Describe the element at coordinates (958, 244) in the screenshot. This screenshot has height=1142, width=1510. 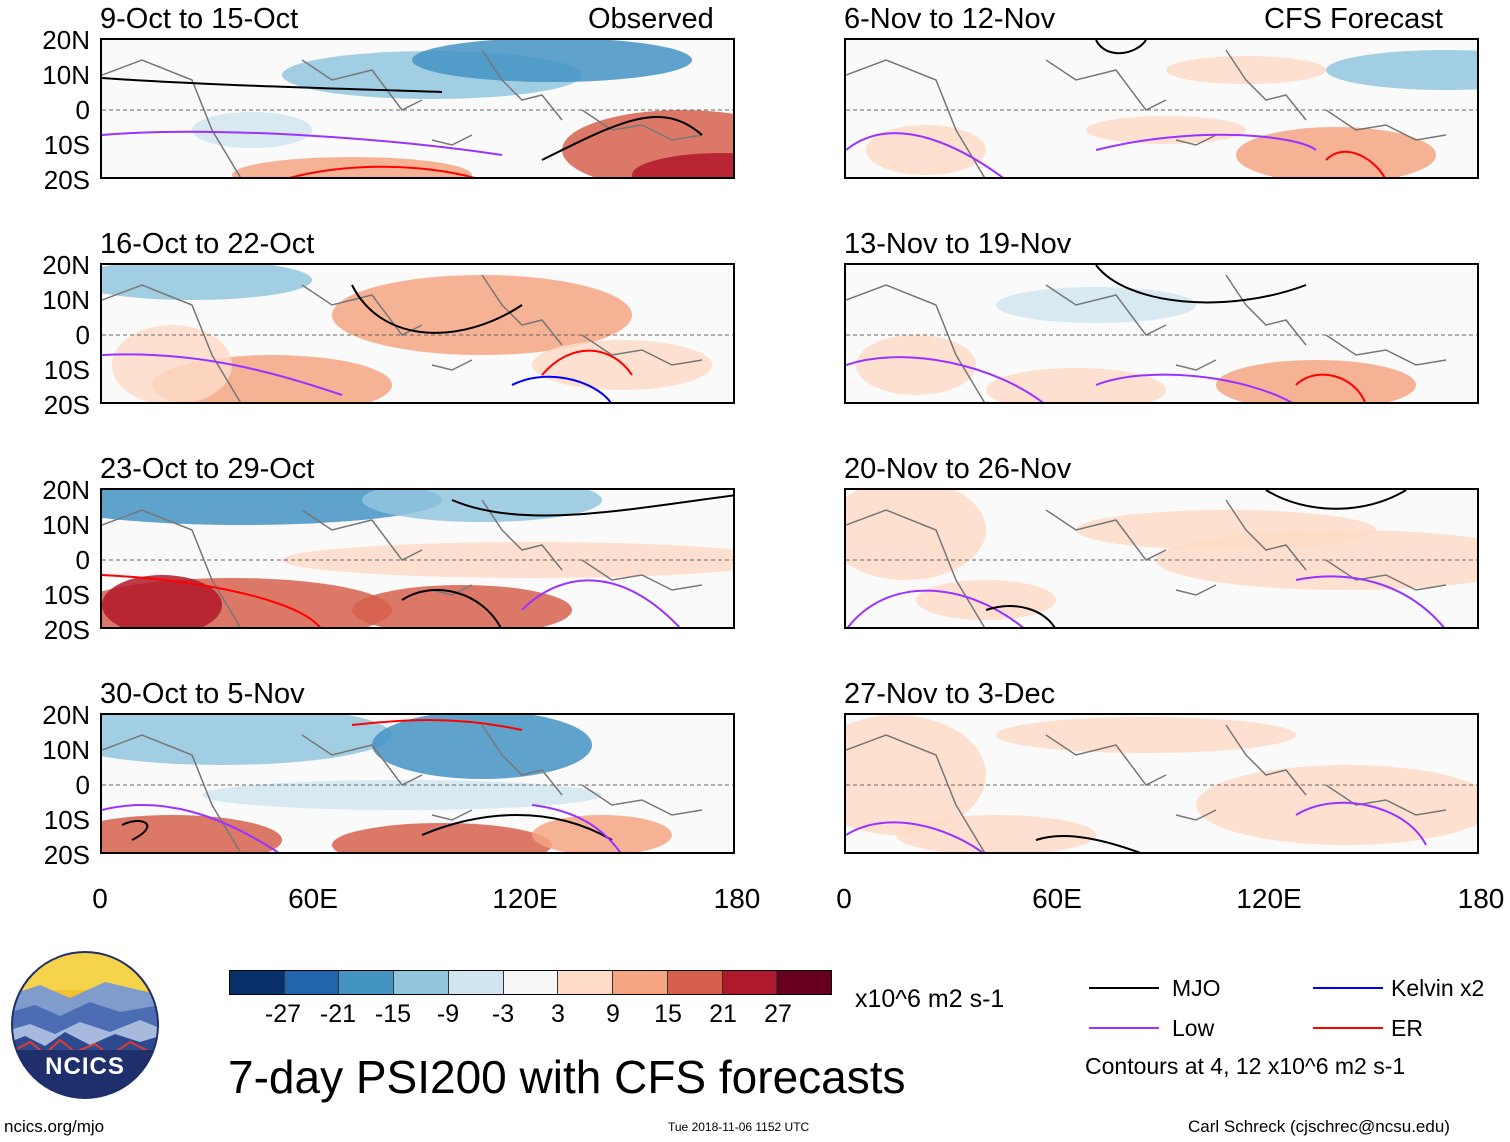
I see `panel-6-title: 13-Nov to 19-Nov` at that location.